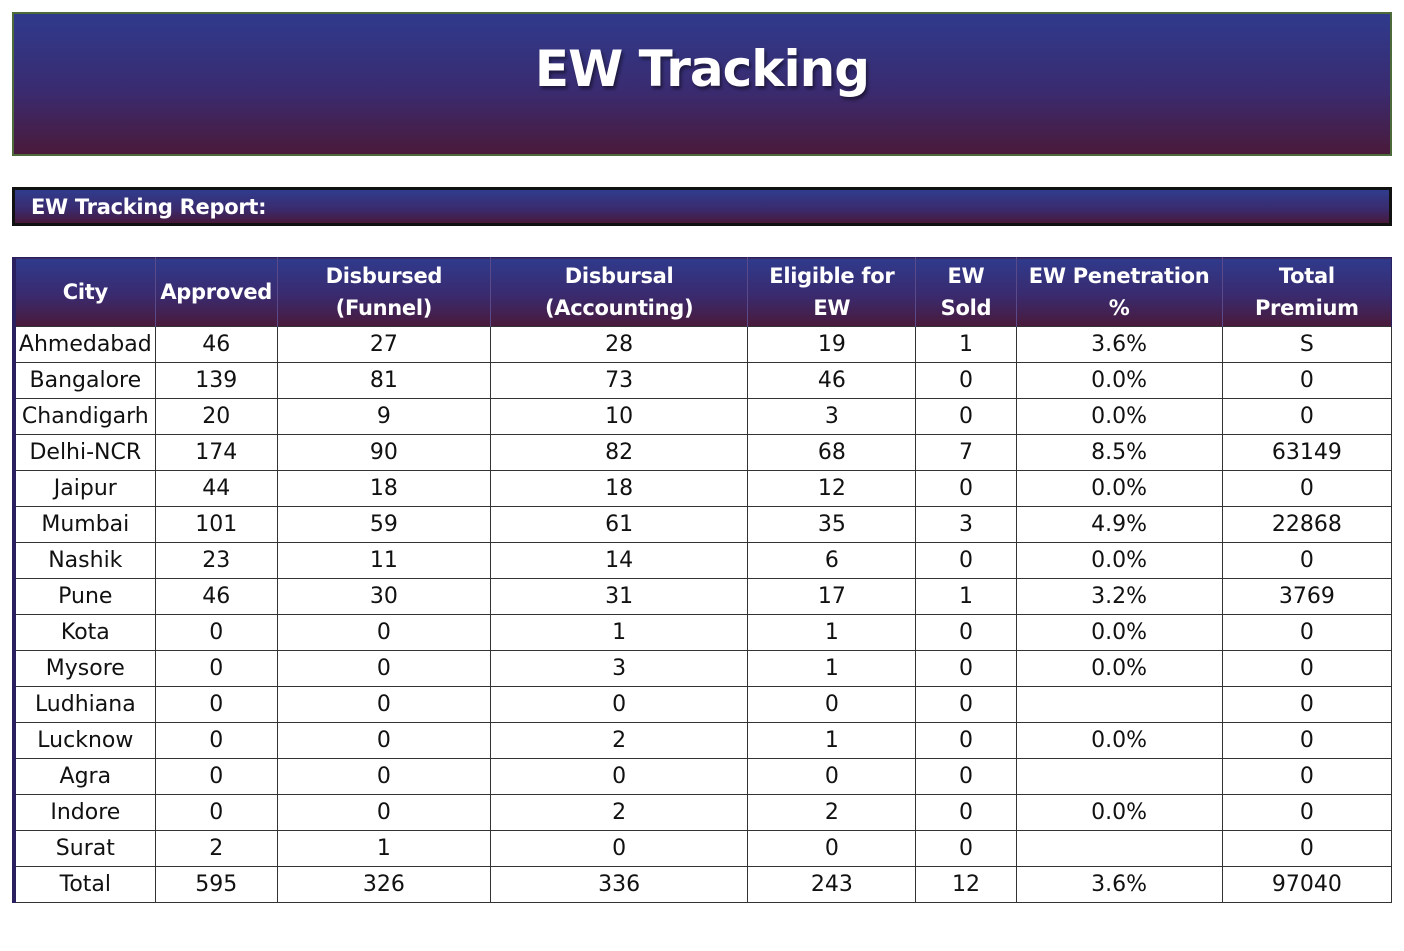 Image resolution: width=1404 pixels, height=951 pixels. What do you see at coordinates (702, 206) in the screenshot?
I see `section-header: EW Tracking Report:` at bounding box center [702, 206].